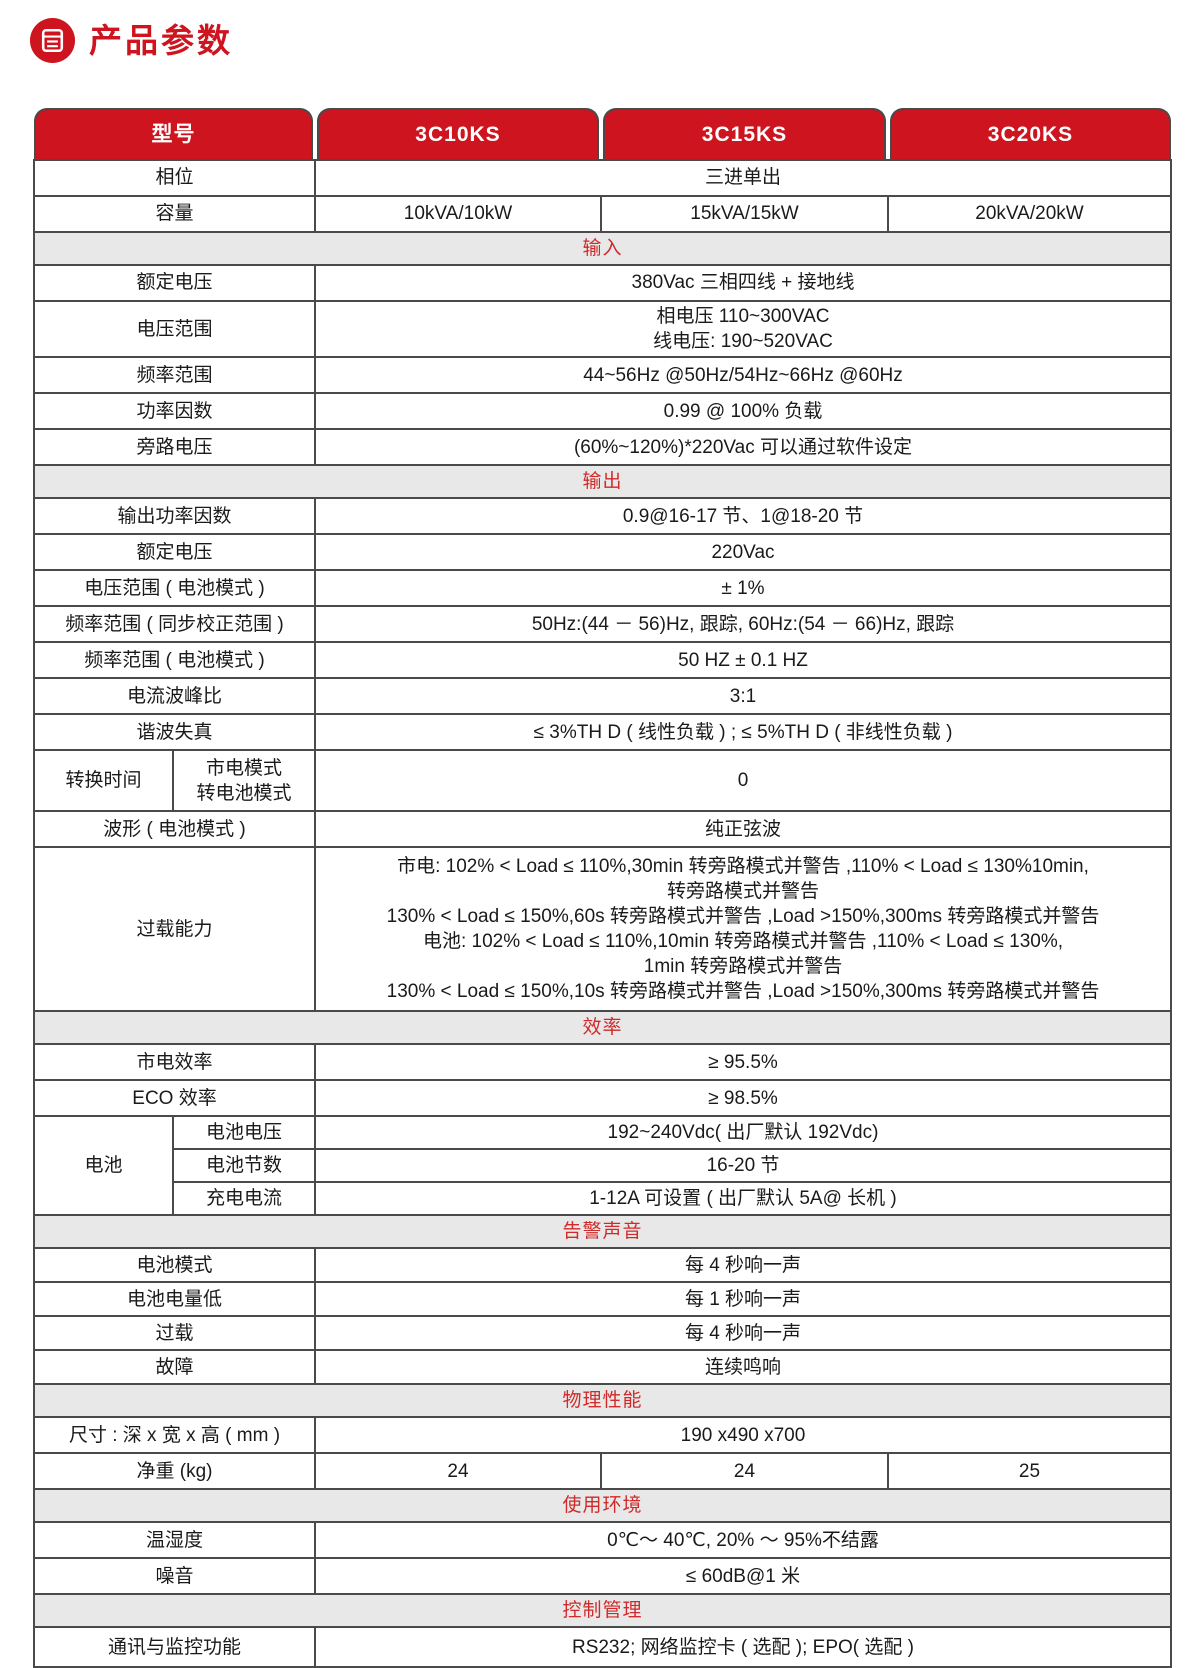 The width and height of the screenshot is (1200, 1668). I want to click on row-temp-humidity: 温湿度 0℃～ 40℃, 20% ～ 95%不结露, so click(602, 1540).